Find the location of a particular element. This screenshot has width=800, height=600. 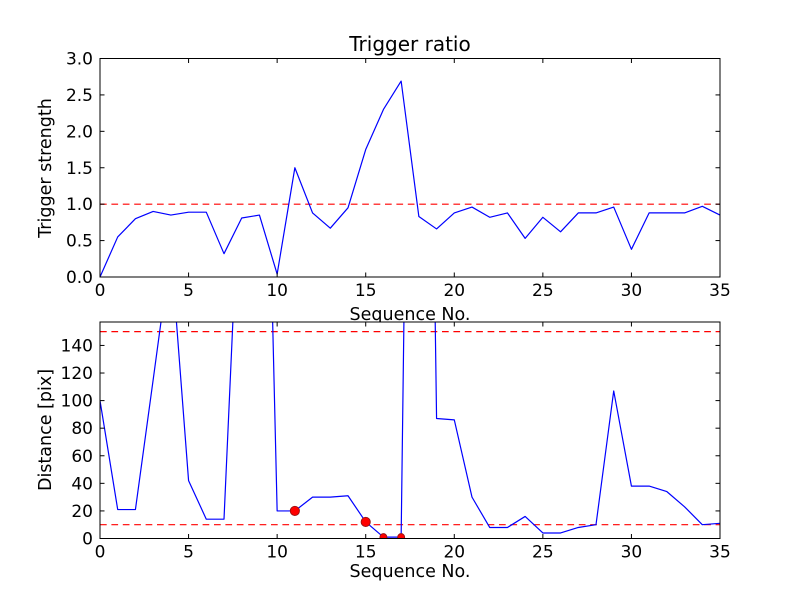

top-xlabel: Sequence No. is located at coordinates (410, 315).